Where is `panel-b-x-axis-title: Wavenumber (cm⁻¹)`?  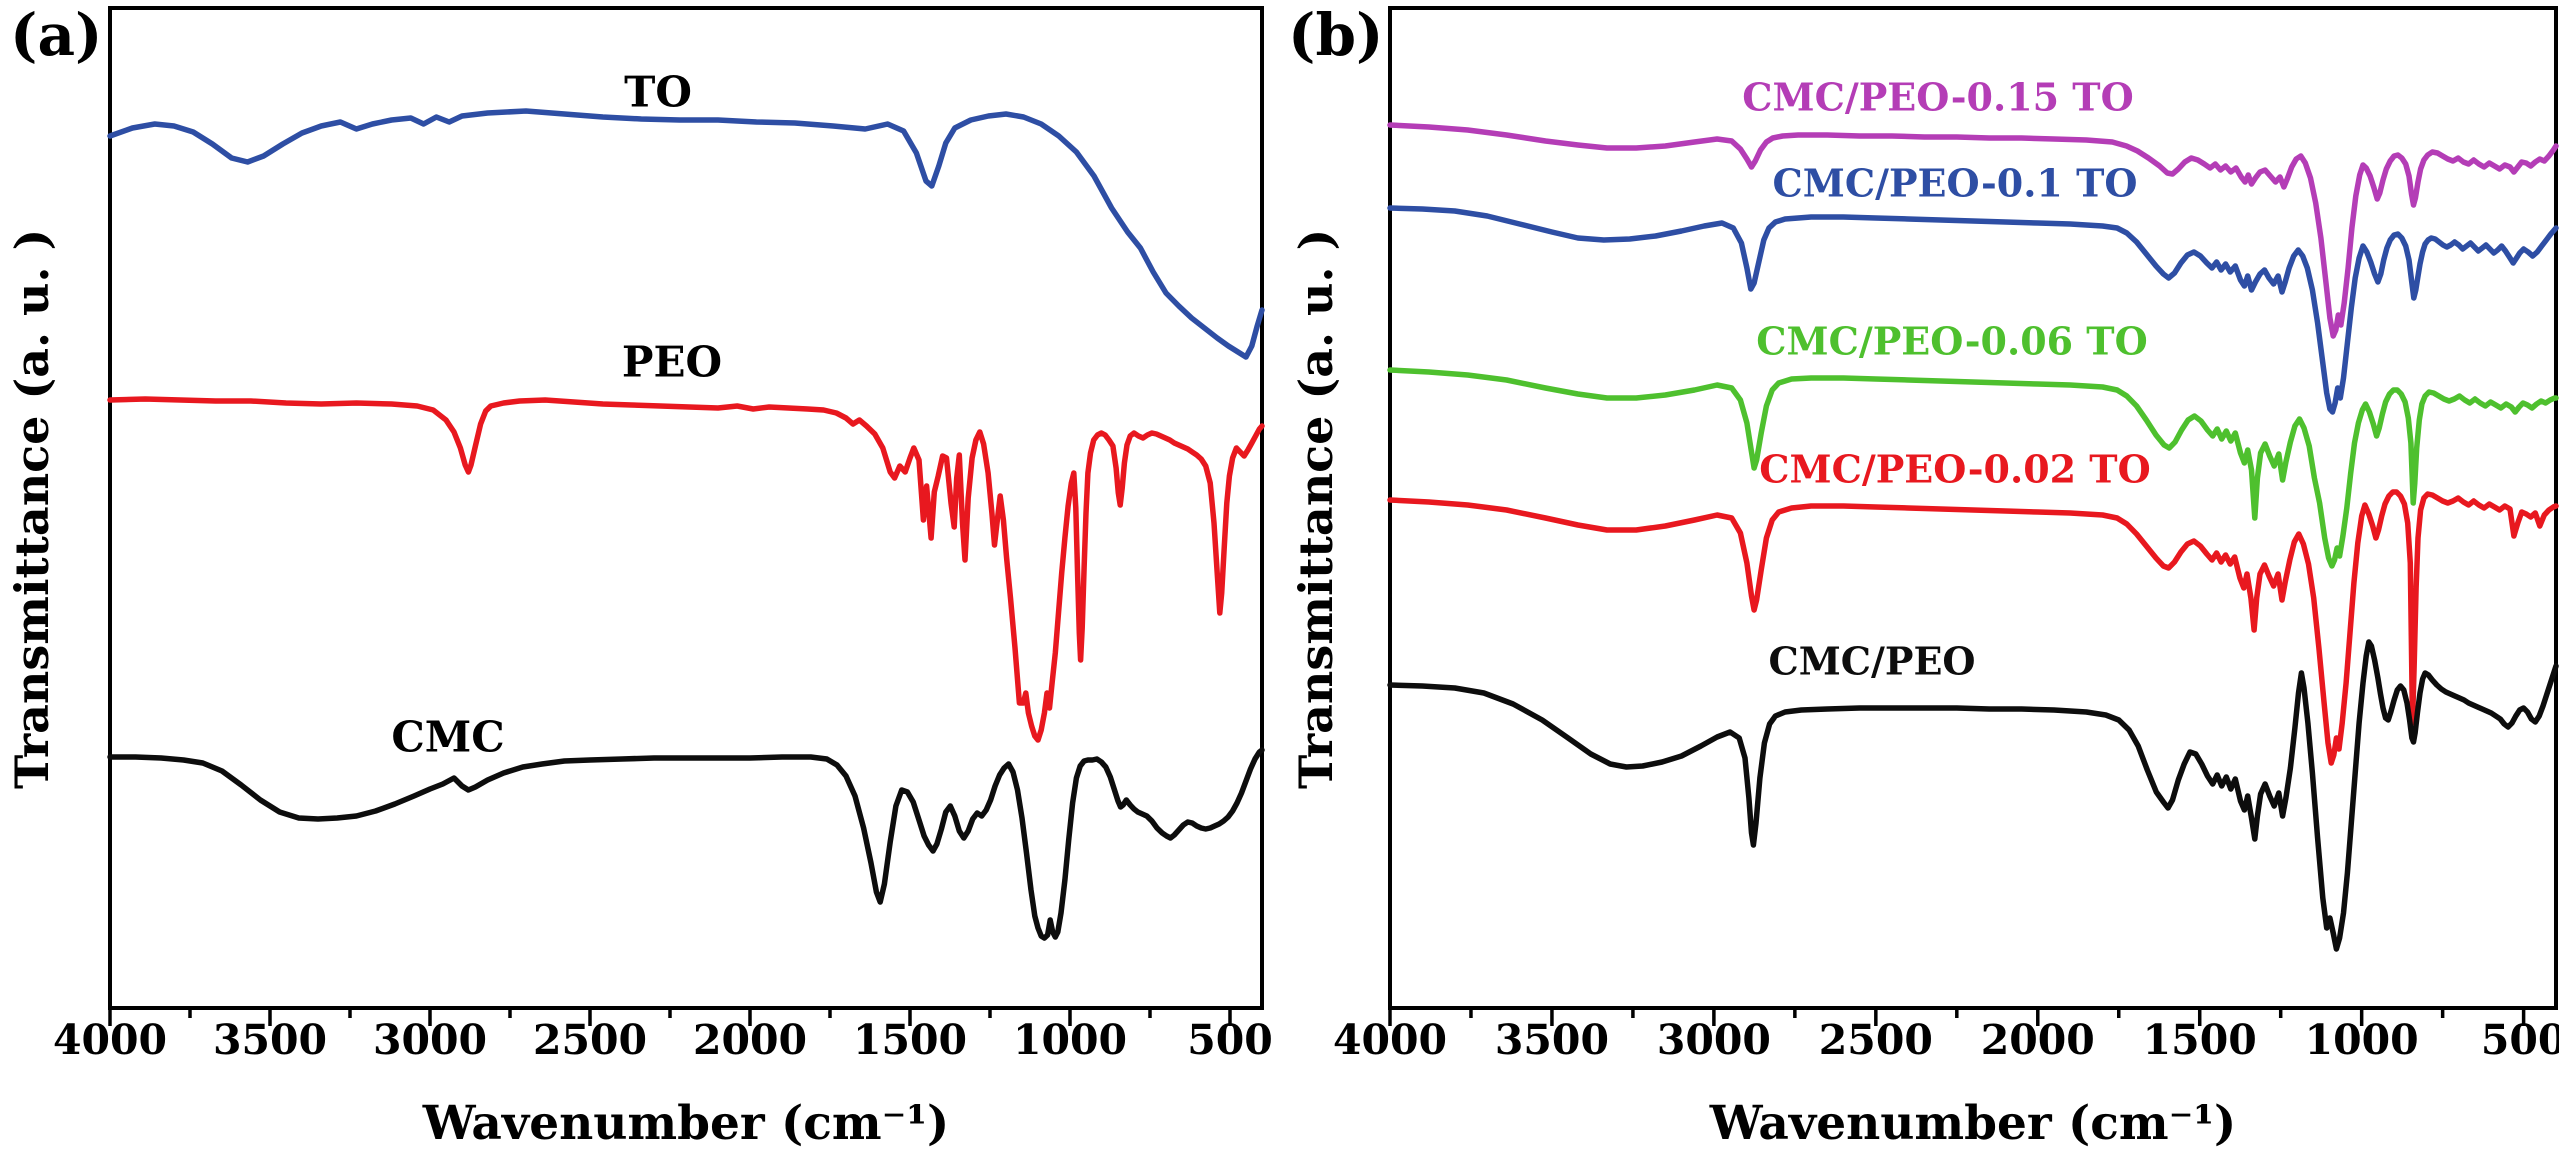 panel-b-x-axis-title: Wavenumber (cm⁻¹) is located at coordinates (1973, 1123).